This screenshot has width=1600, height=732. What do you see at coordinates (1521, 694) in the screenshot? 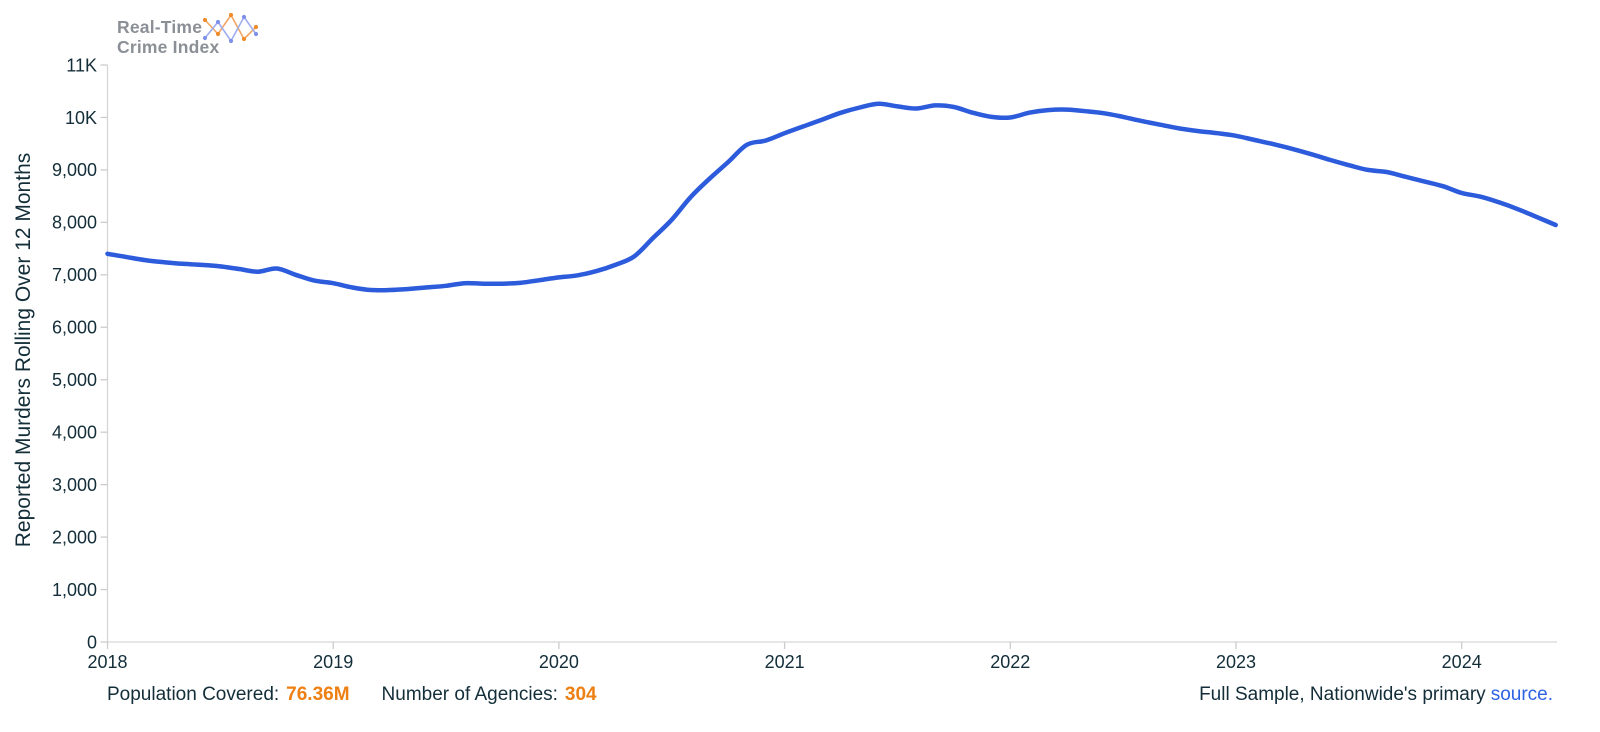
I see `source-link: source.` at bounding box center [1521, 694].